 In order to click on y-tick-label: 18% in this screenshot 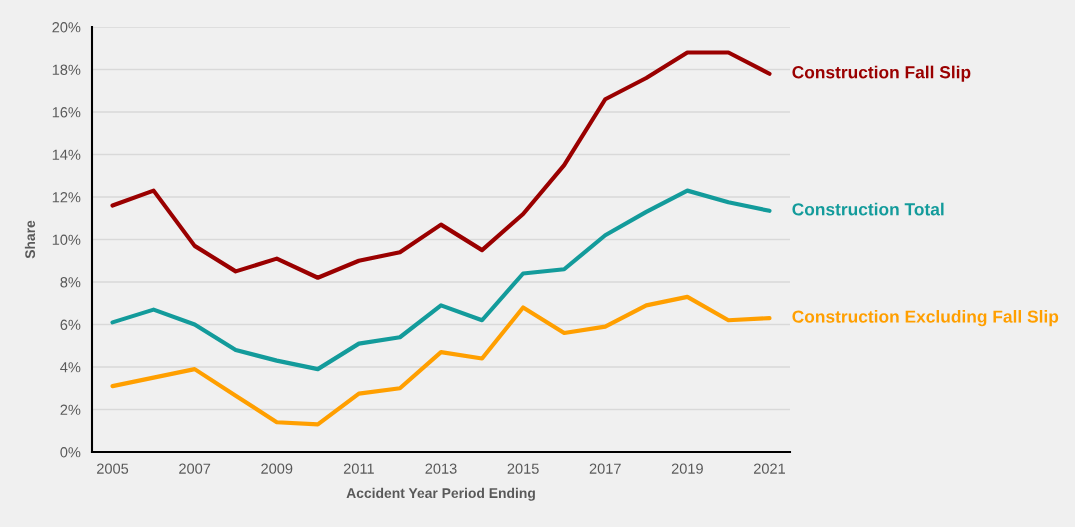, I will do `click(66, 69)`.